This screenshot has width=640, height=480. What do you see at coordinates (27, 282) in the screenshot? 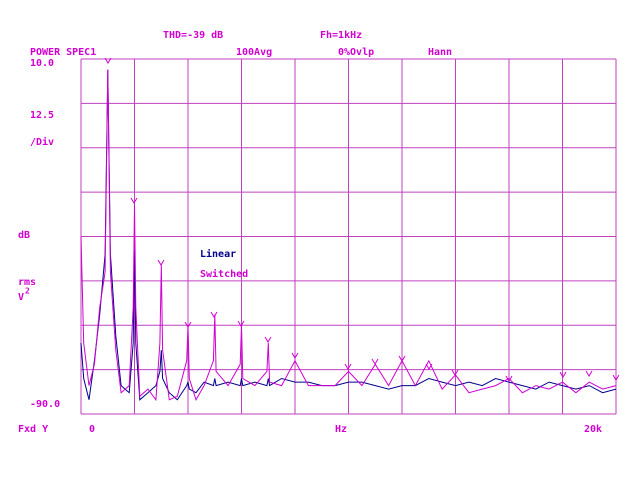
I see `y-label-line: rms` at bounding box center [27, 282].